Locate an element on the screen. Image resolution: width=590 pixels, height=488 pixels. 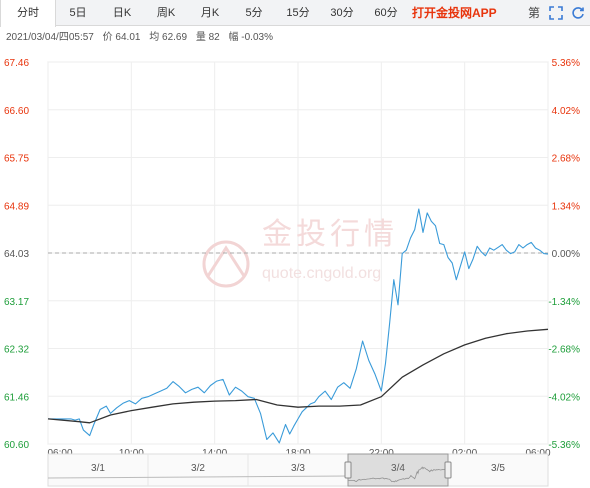
navigator-selection-window is located at coordinates (398, 470).